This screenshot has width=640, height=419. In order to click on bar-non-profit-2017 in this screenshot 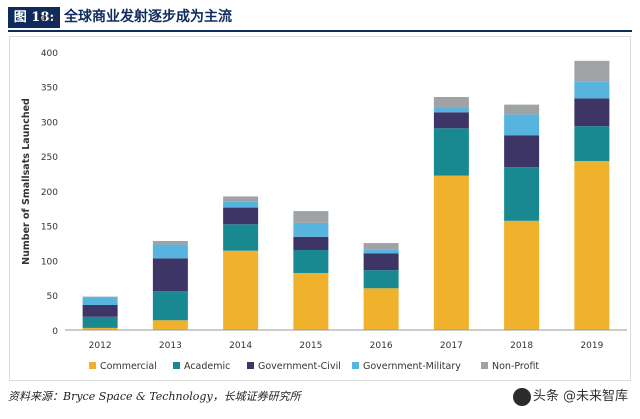, I will do `click(451, 102)`.